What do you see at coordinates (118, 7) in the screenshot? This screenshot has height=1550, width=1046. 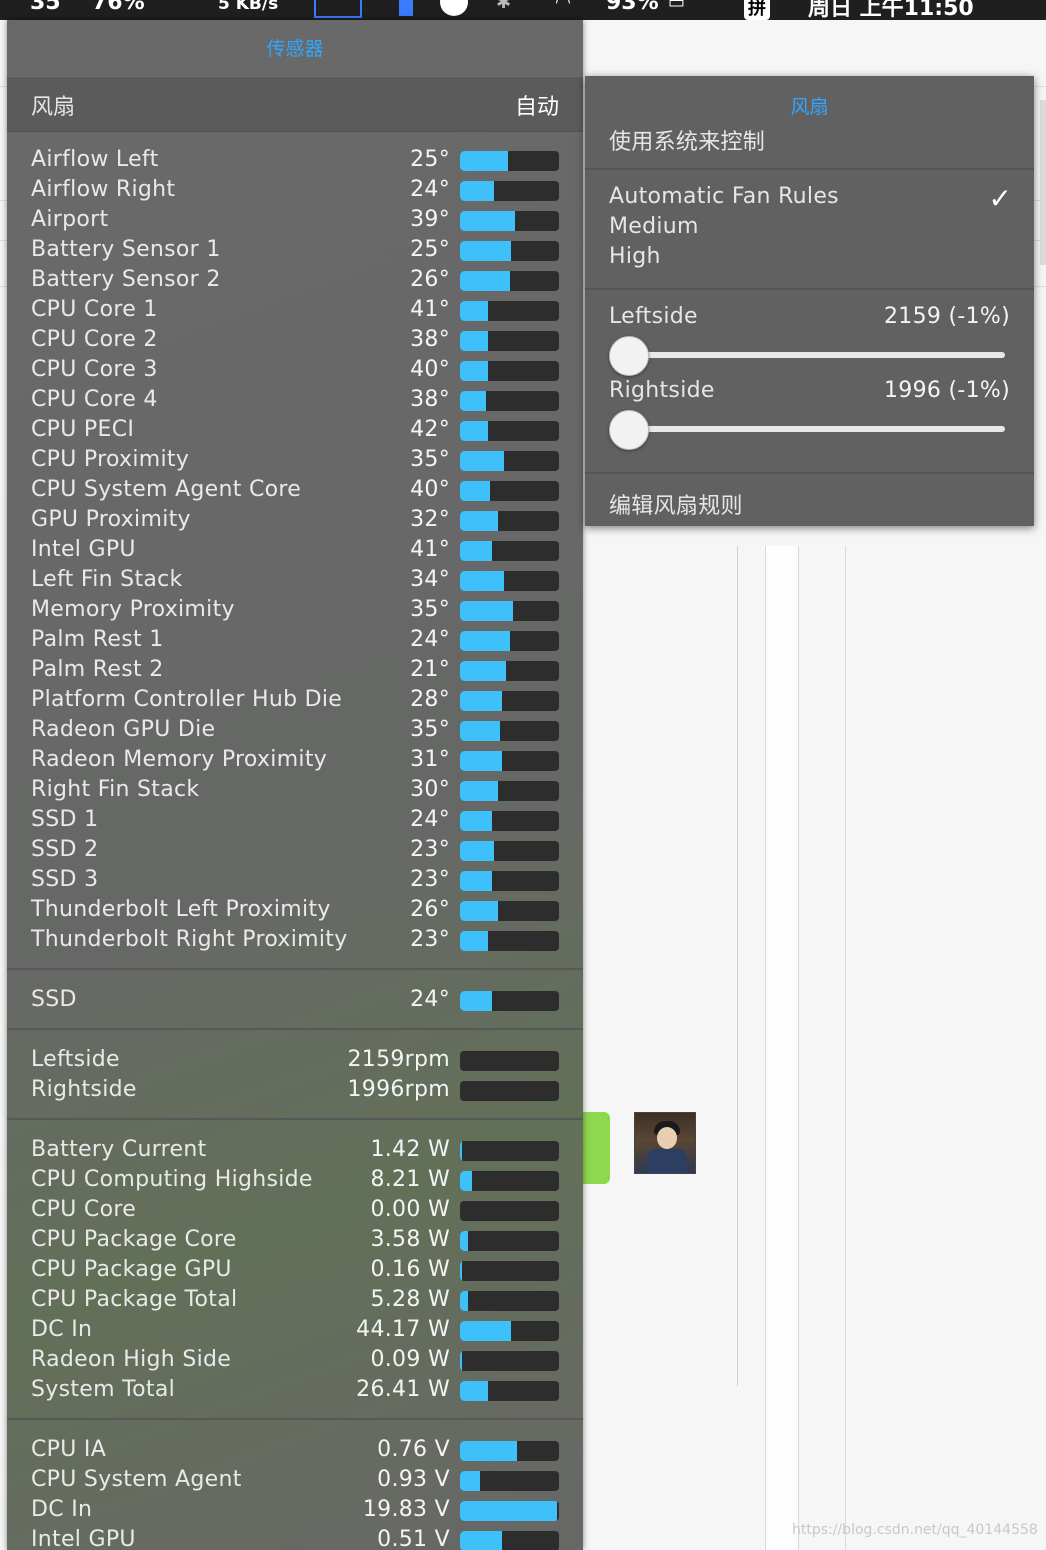 I see `menubar-cpu-usage: 76%` at bounding box center [118, 7].